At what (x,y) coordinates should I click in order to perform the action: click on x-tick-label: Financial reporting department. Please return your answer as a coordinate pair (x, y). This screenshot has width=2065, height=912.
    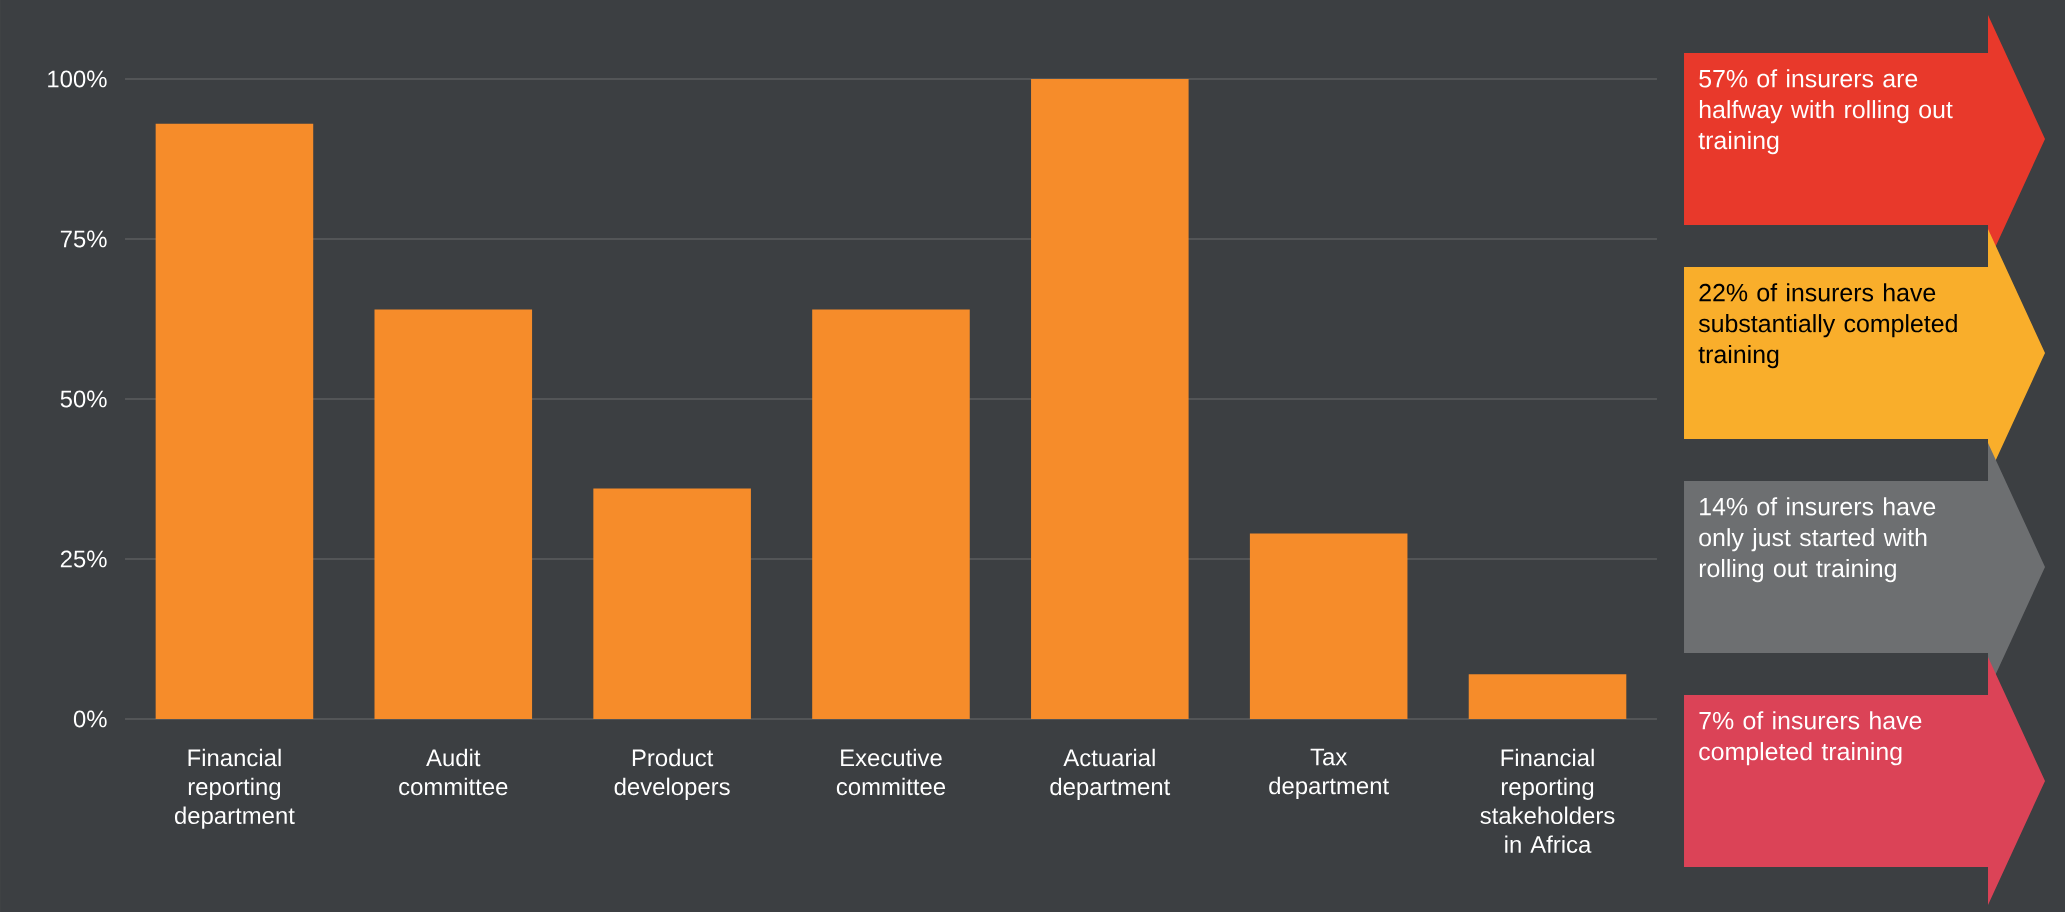
    Looking at the image, I should click on (234, 788).